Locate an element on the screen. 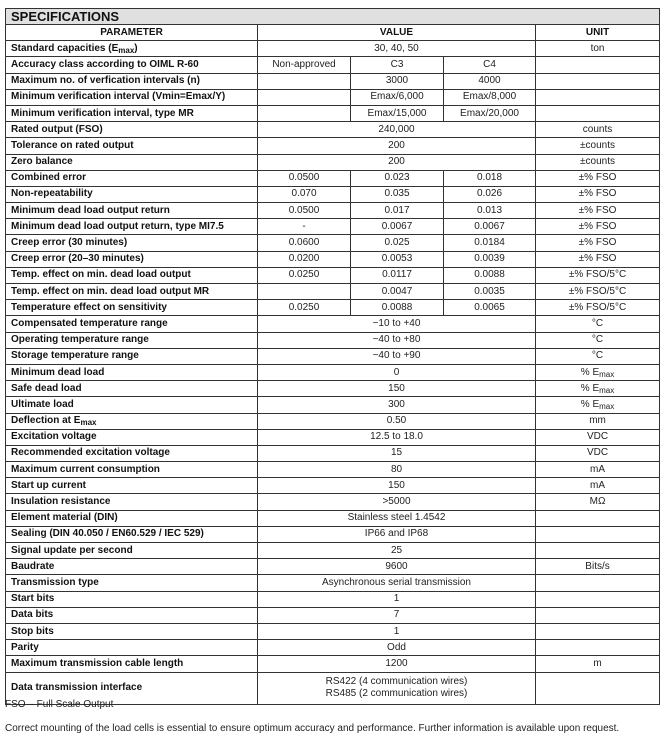 The width and height of the screenshot is (663, 751). unit-cell: MΩ is located at coordinates (597, 502).